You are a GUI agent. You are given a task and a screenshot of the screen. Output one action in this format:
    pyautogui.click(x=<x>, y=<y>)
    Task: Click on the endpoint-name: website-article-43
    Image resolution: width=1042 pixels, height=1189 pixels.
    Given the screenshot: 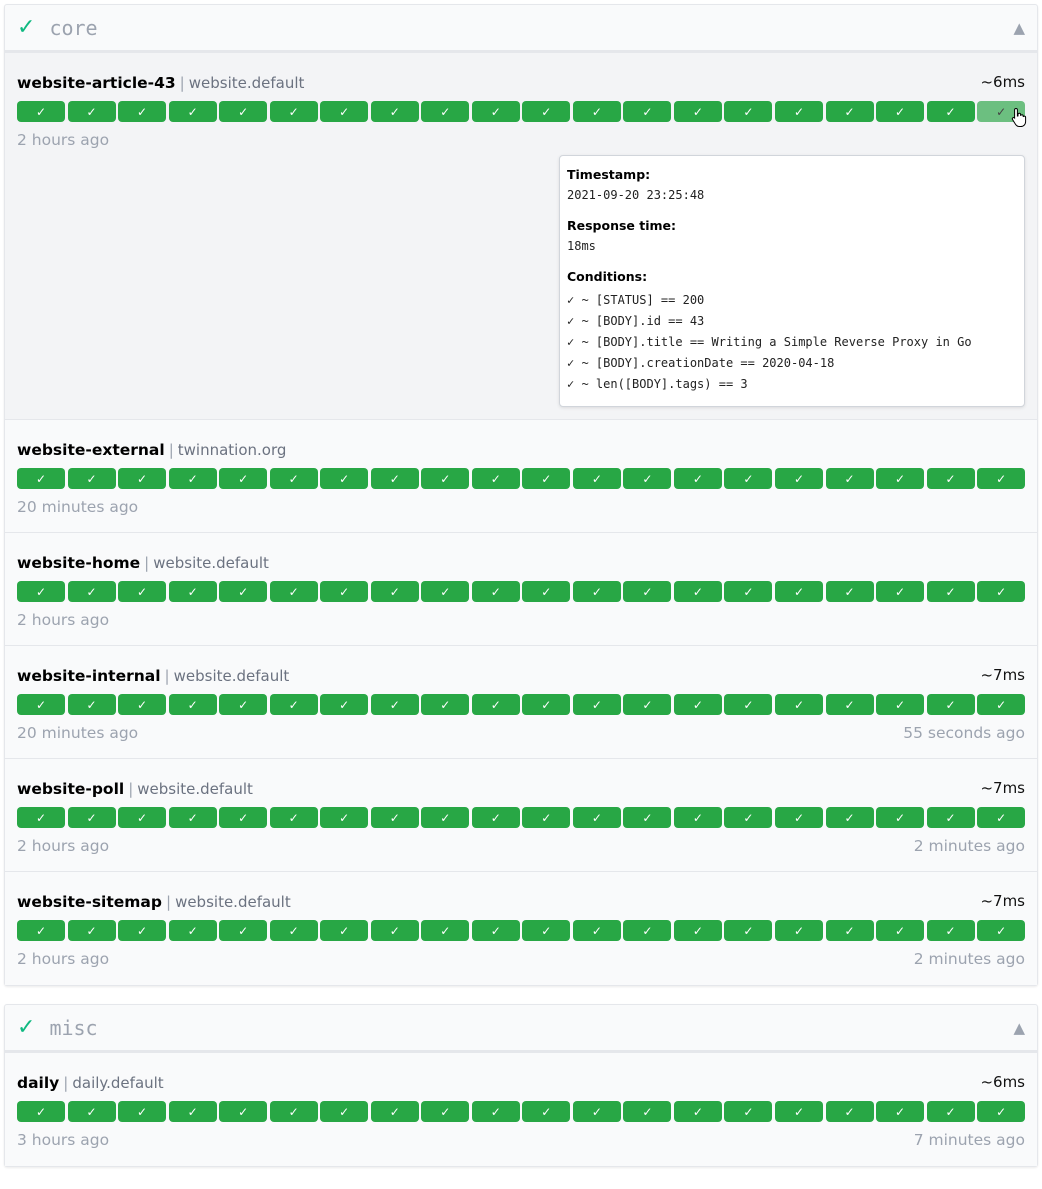 What is the action you would take?
    pyautogui.click(x=96, y=83)
    